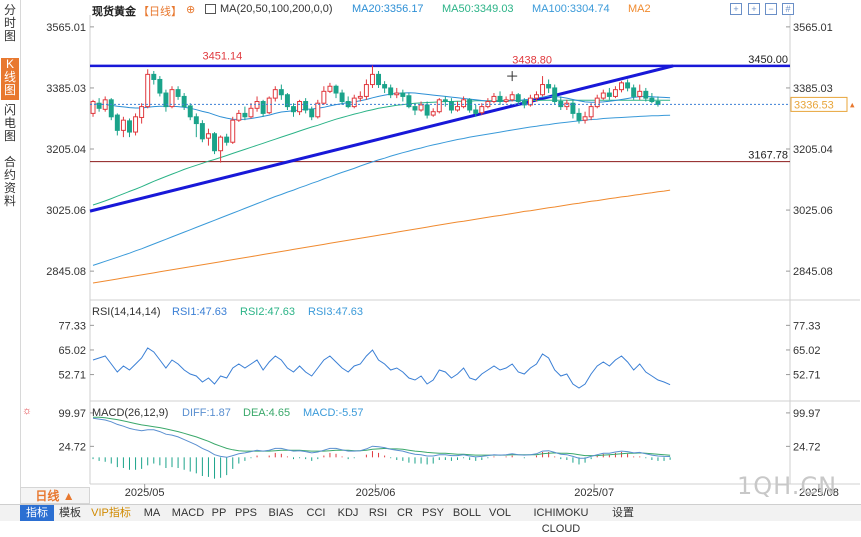 The height and width of the screenshot is (537, 861). I want to click on indicator-tab: VIP指标, so click(111, 513).